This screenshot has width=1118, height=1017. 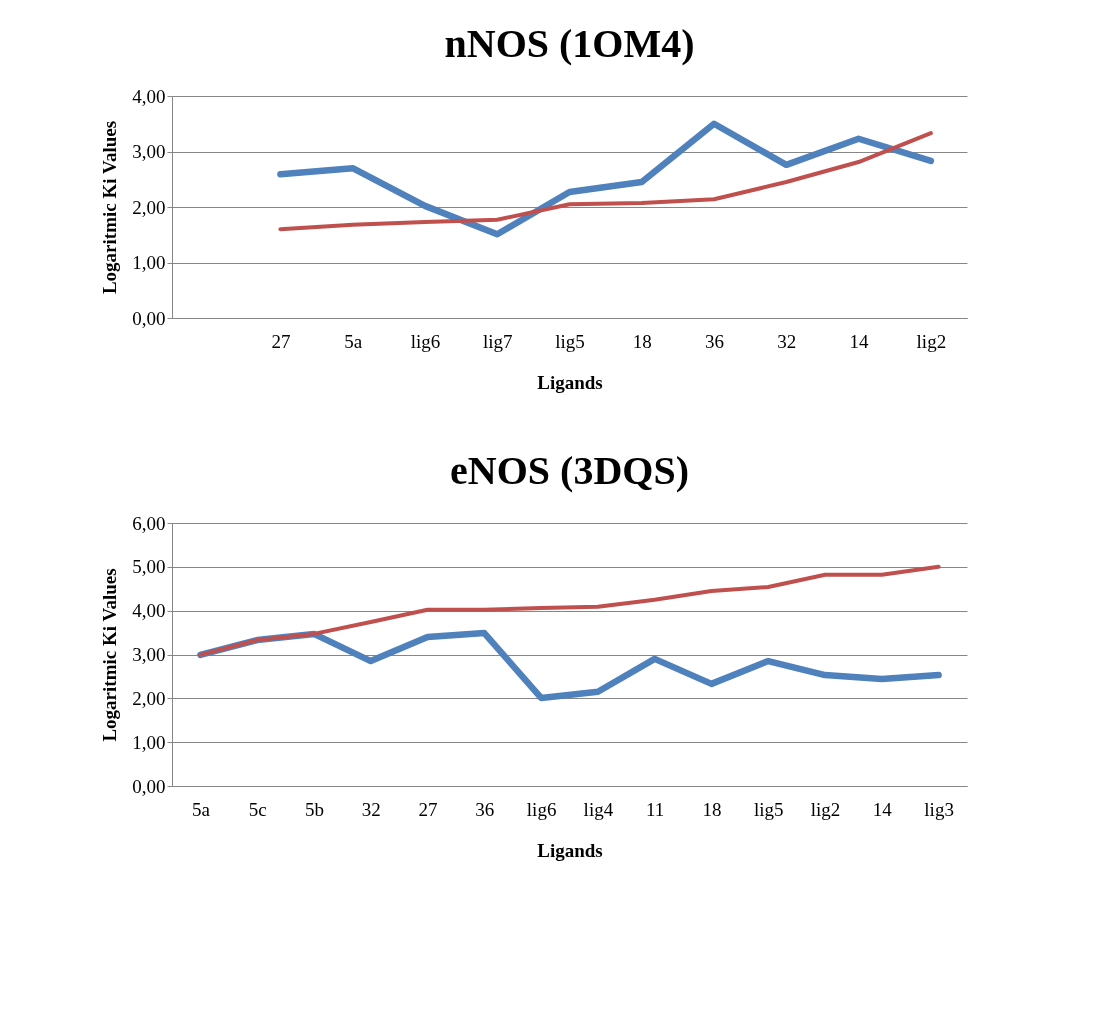 I want to click on chart-title: eNOS (3DQS), so click(x=569, y=470).